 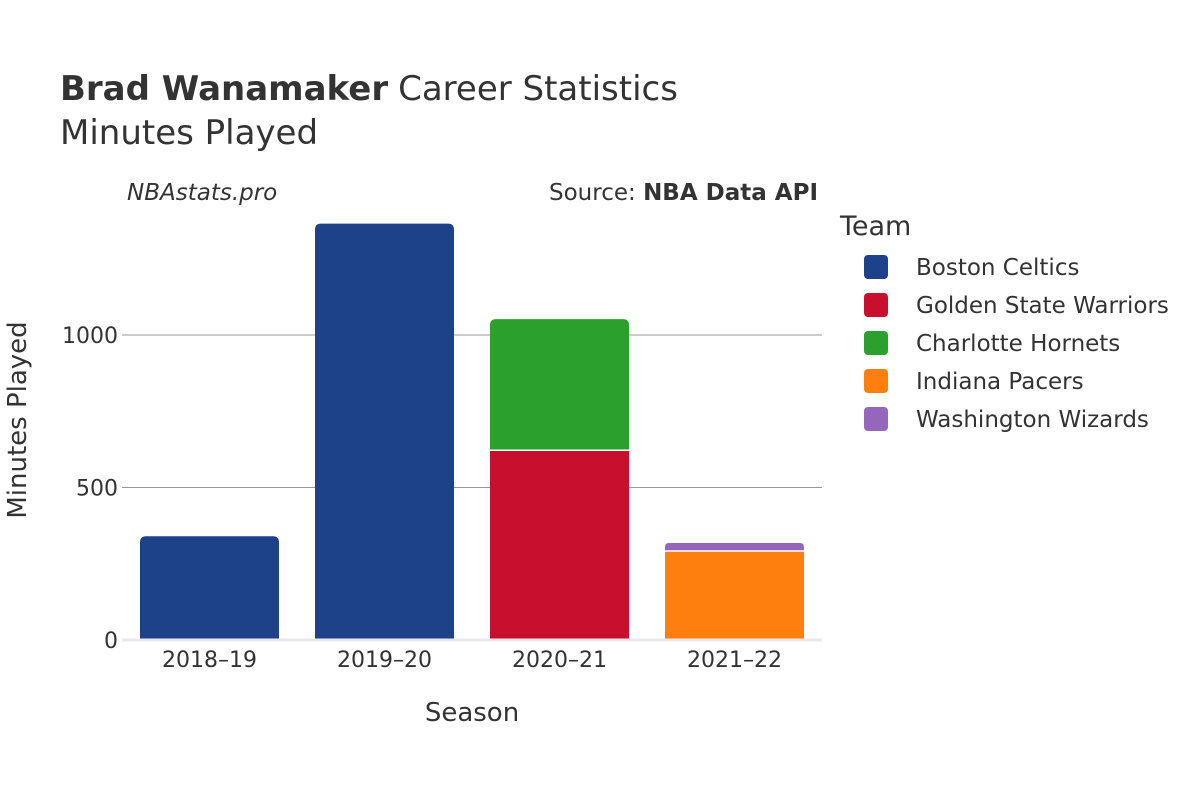 I want to click on x-tick-label: 2021–22, so click(x=734, y=660).